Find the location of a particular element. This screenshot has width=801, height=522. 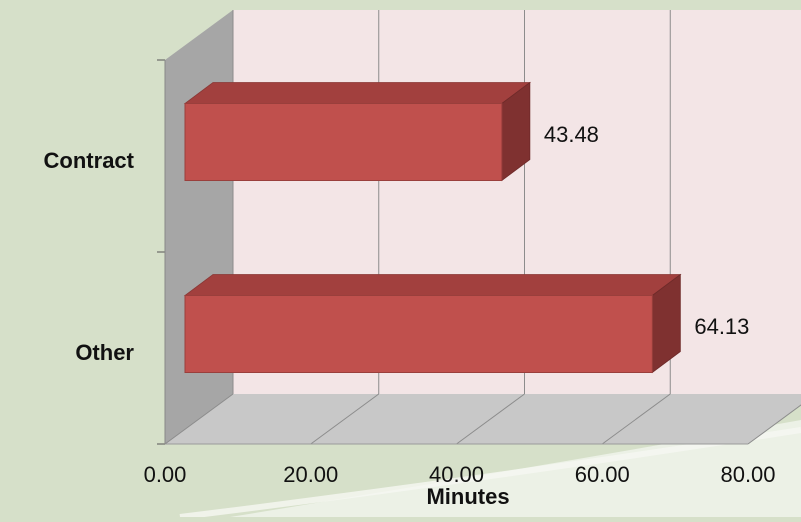

x-tick-label: 40.00 is located at coordinates (456, 474).